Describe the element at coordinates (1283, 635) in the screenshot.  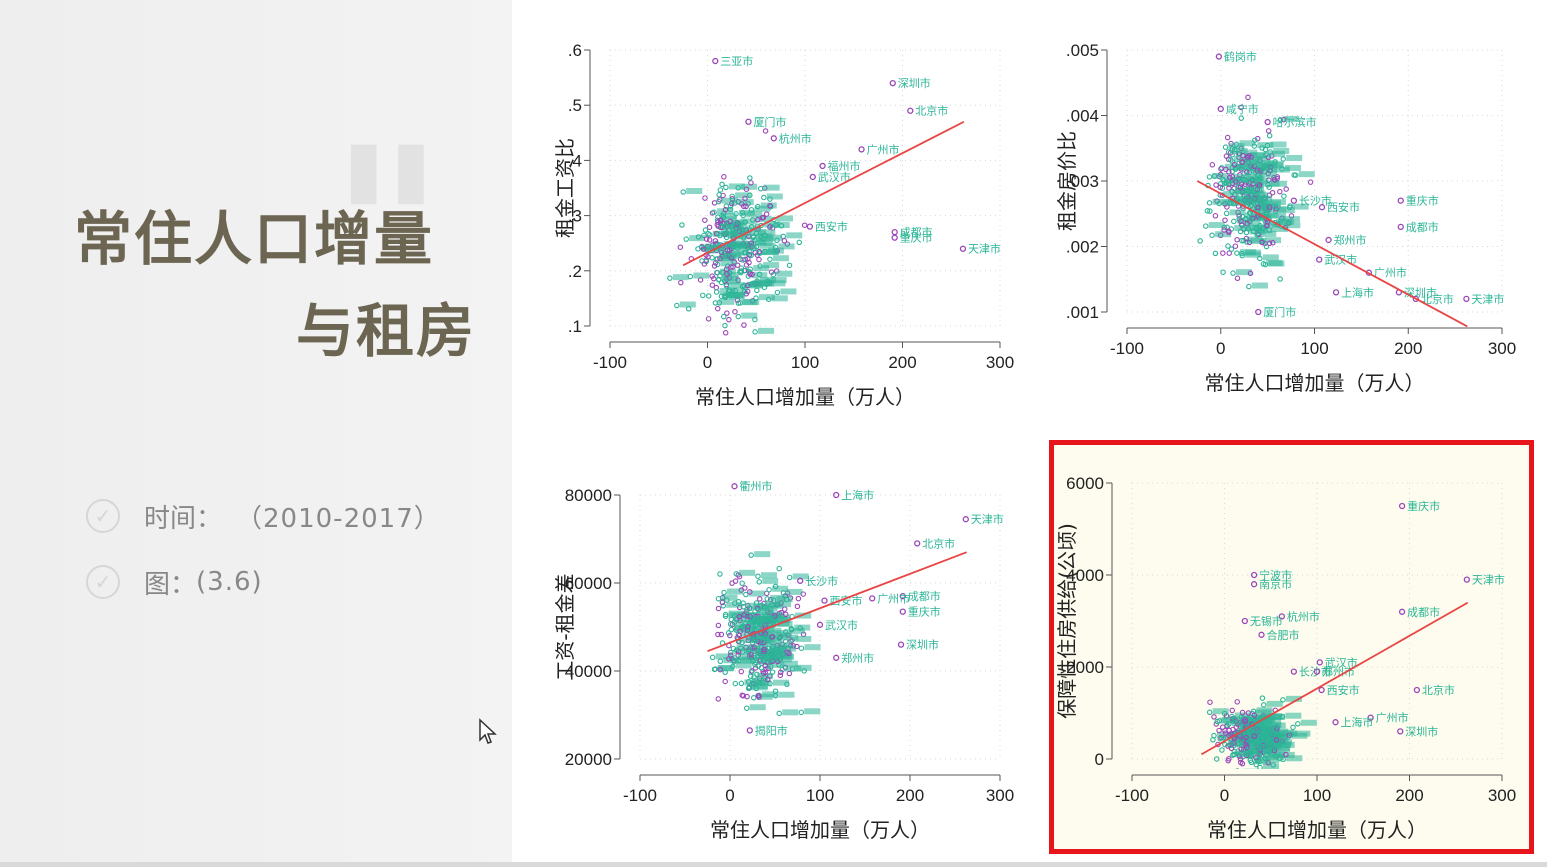
I see `point-label: 合肥市` at that location.